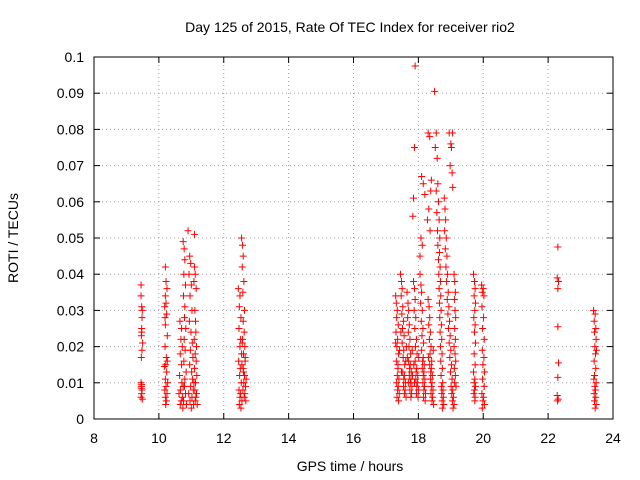 This screenshot has height=480, width=640. I want to click on x-tick-labels: 8 10 12 14 16 18 20 22 24, so click(355, 438).